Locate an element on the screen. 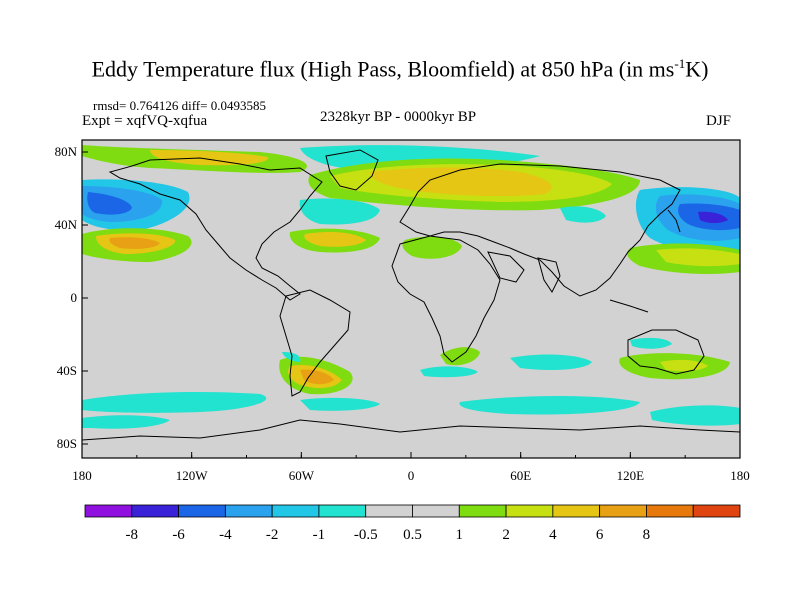 This screenshot has height=600, width=800. lon-tick-label: 120E is located at coordinates (631, 475).